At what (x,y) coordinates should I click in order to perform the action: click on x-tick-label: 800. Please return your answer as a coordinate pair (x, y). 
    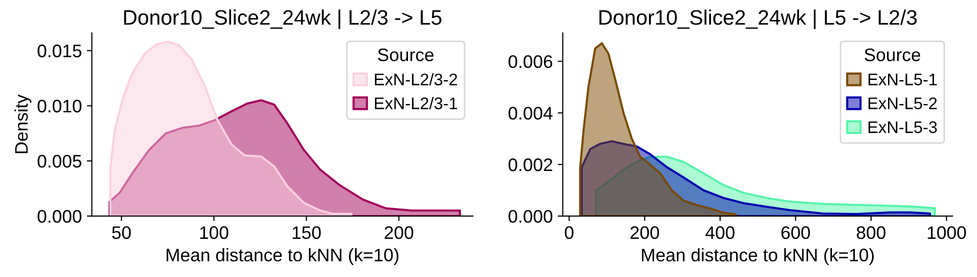
    Looking at the image, I should click on (871, 233).